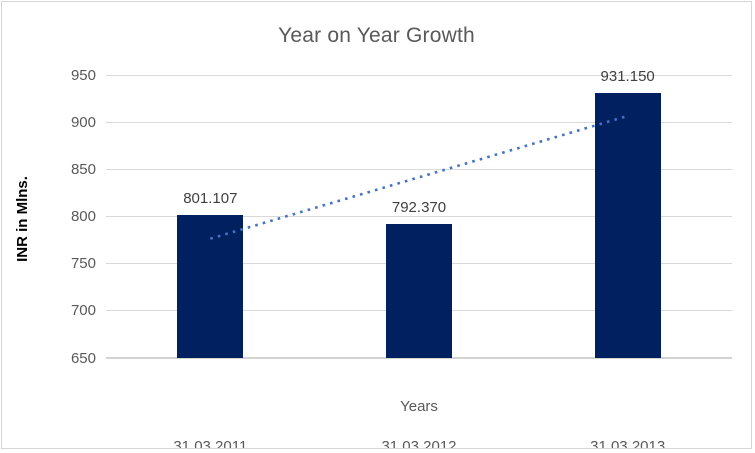  I want to click on bar-31.03.2012, so click(419, 290).